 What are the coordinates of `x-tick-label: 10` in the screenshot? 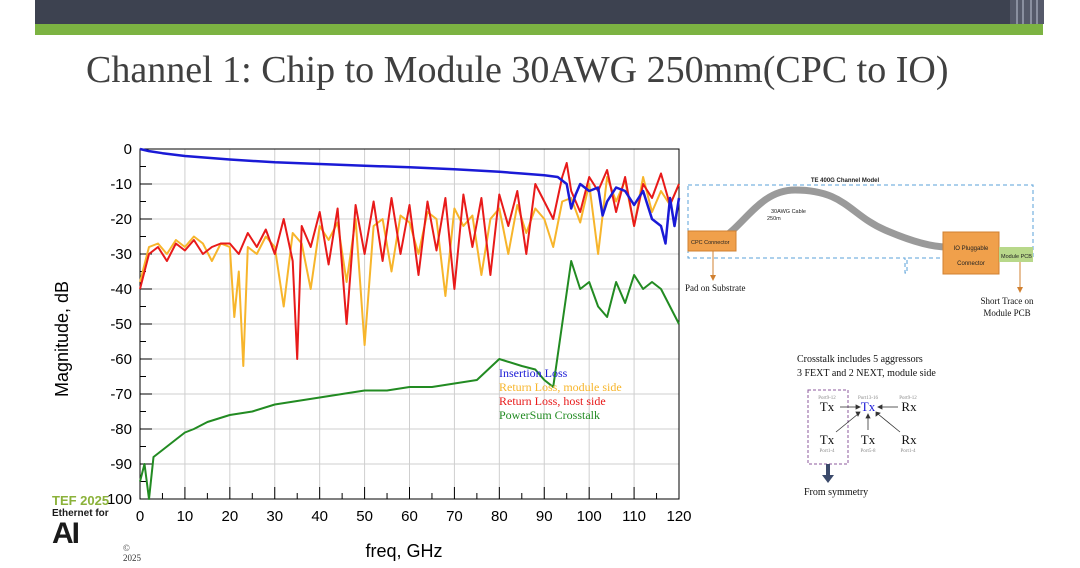 It's located at (185, 516).